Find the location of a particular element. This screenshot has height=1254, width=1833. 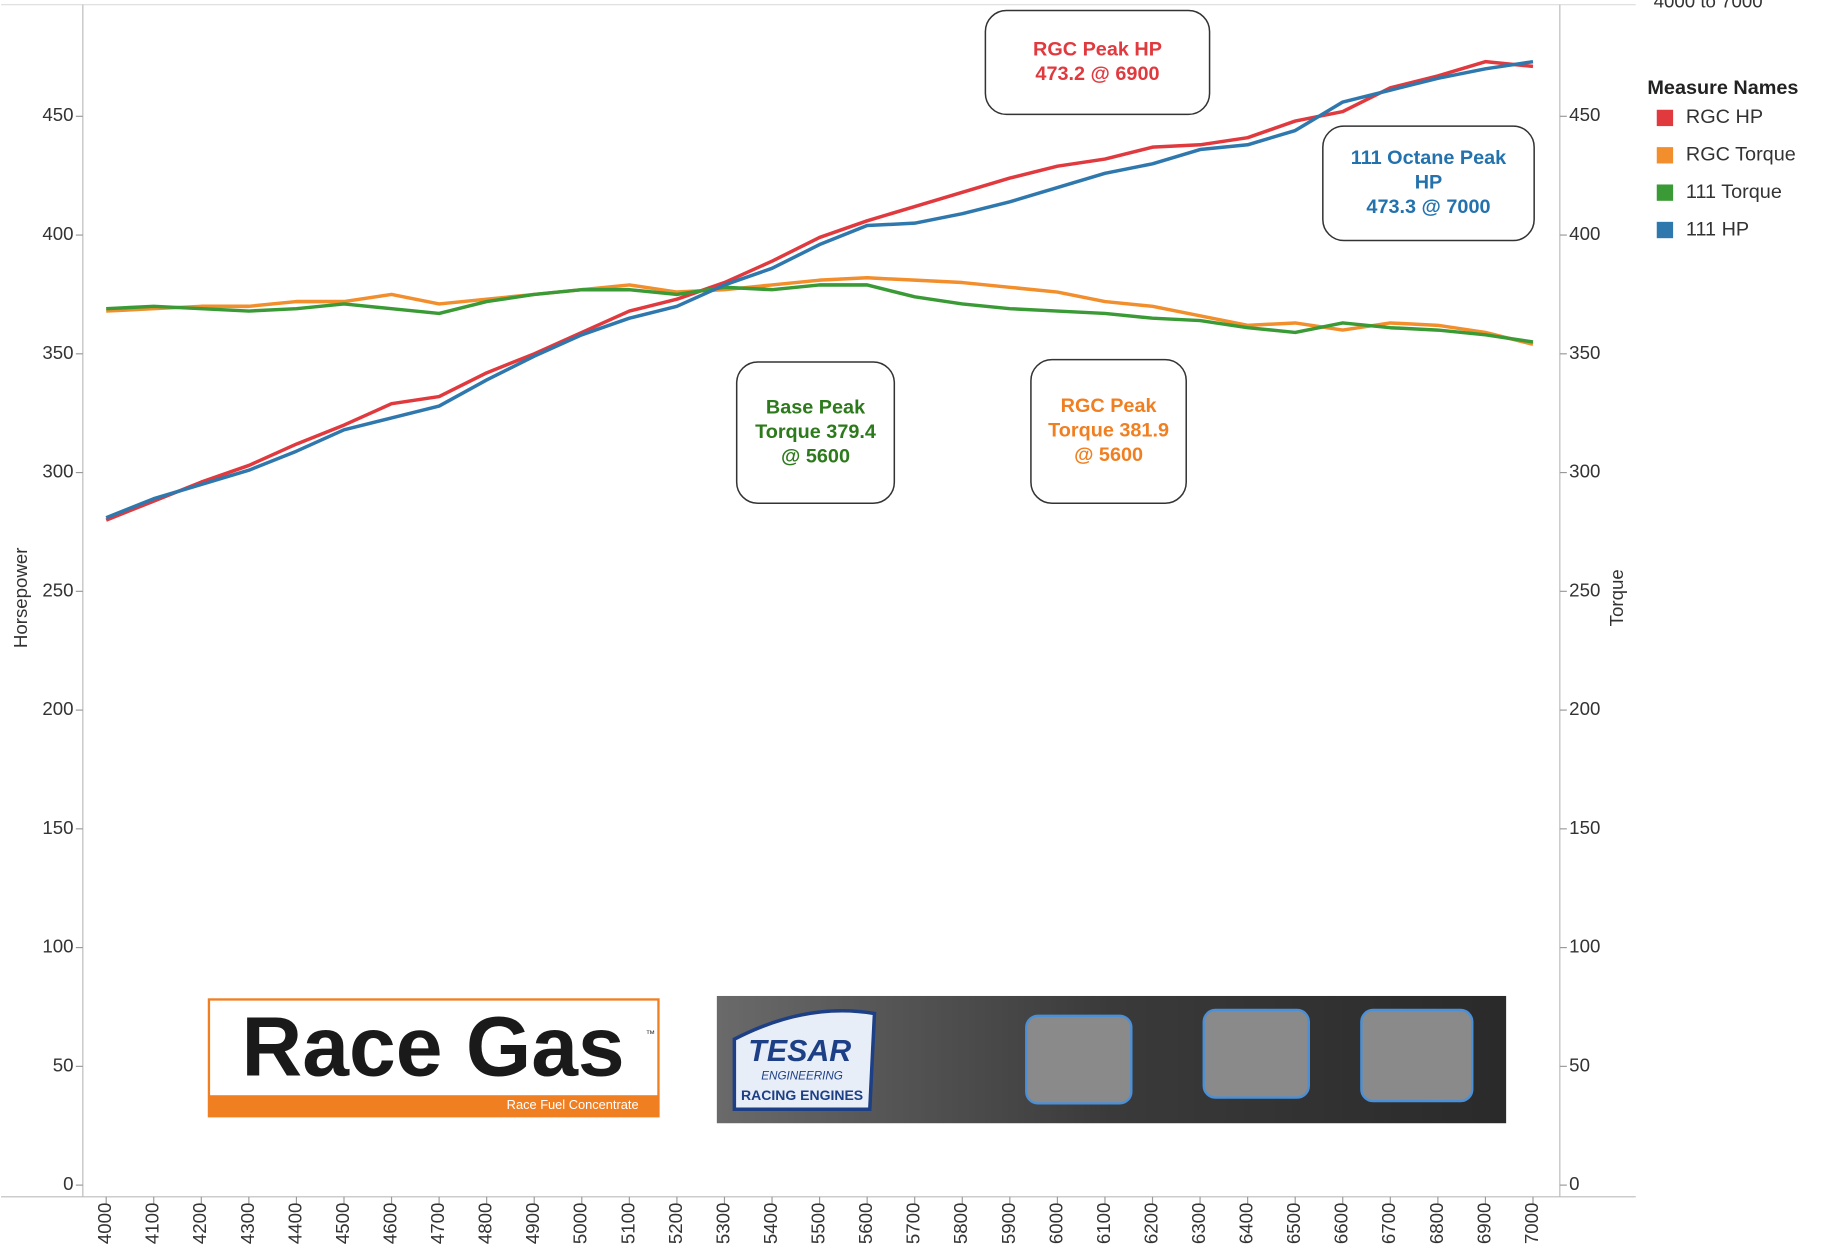

x-tick-label: 4400 is located at coordinates (294, 1224).